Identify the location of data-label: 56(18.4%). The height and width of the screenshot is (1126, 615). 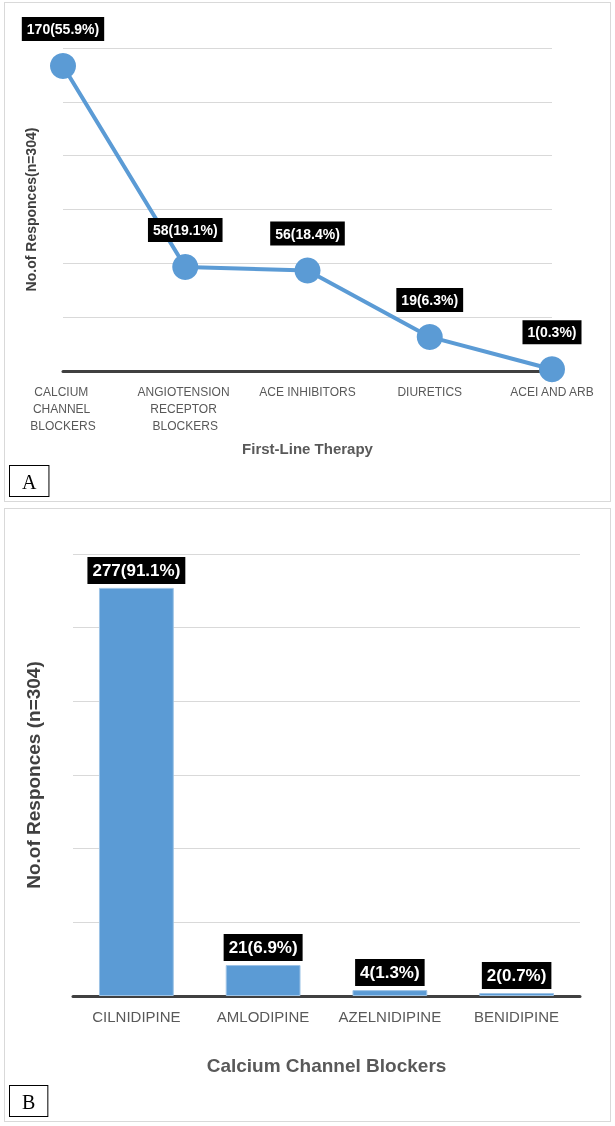
(307, 233).